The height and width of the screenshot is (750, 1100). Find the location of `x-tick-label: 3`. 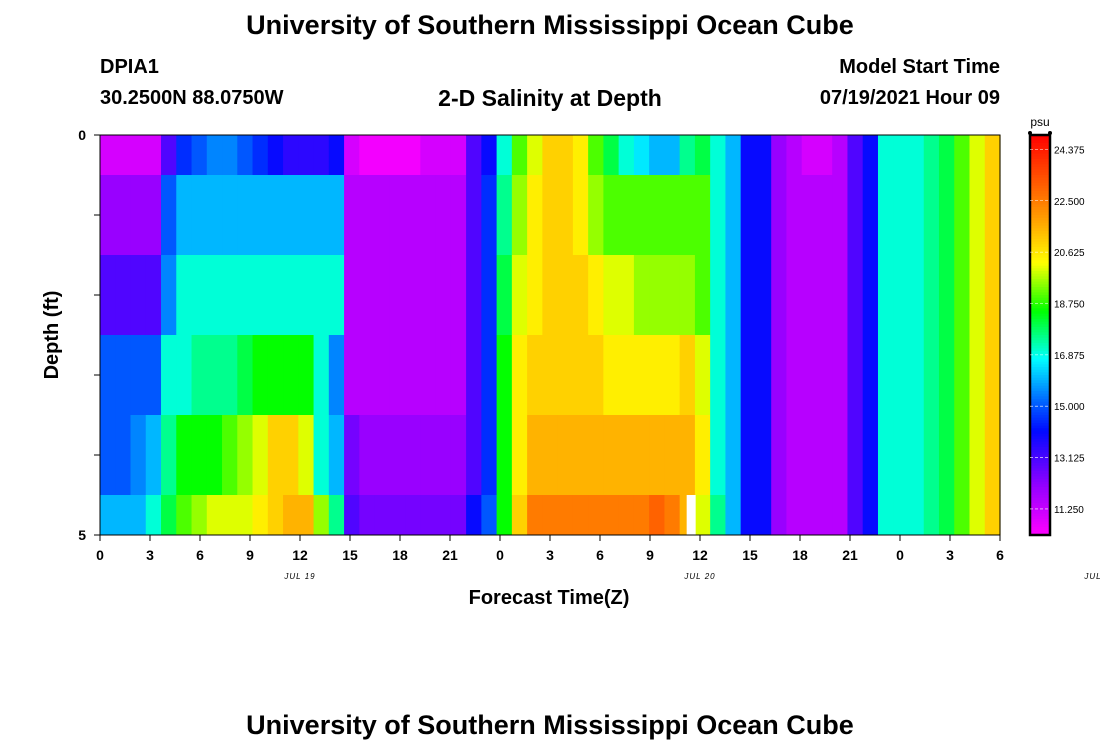

x-tick-label: 3 is located at coordinates (950, 555).